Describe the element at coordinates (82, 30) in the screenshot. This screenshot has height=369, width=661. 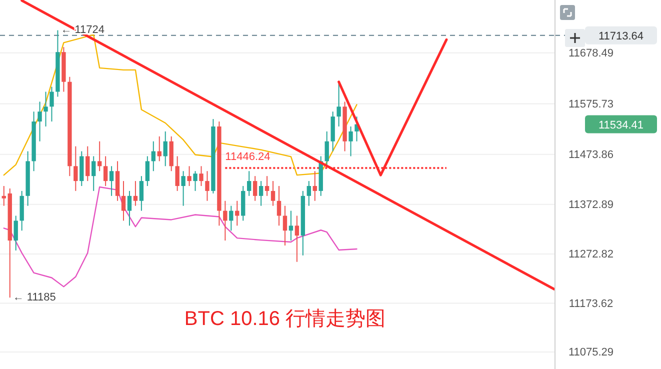
I see `annotation: ← 11724` at that location.